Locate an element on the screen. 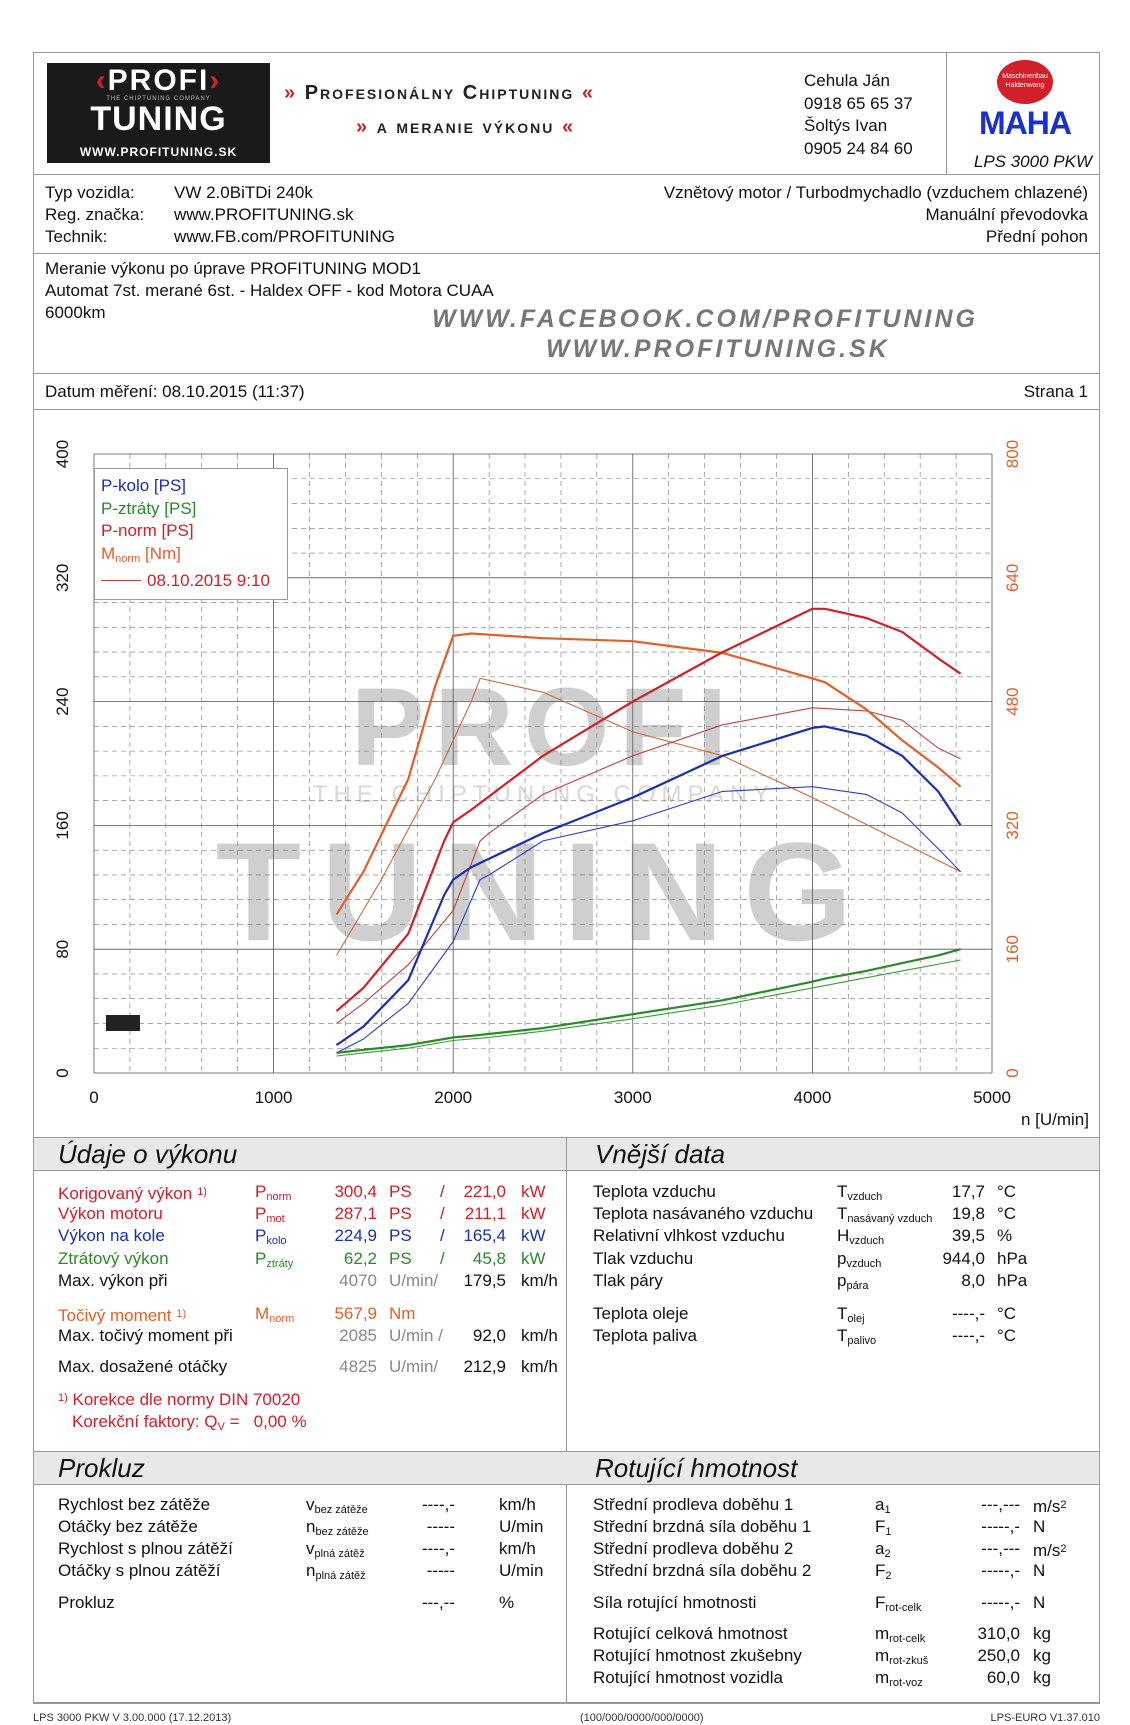  quantity-symbol: Tolej is located at coordinates (851, 1314).